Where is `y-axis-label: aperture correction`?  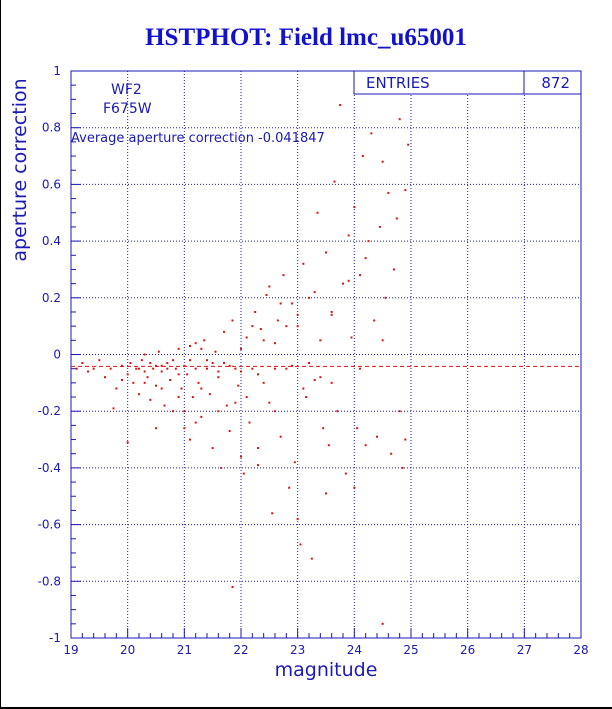 y-axis-label: aperture correction is located at coordinates (20, 169).